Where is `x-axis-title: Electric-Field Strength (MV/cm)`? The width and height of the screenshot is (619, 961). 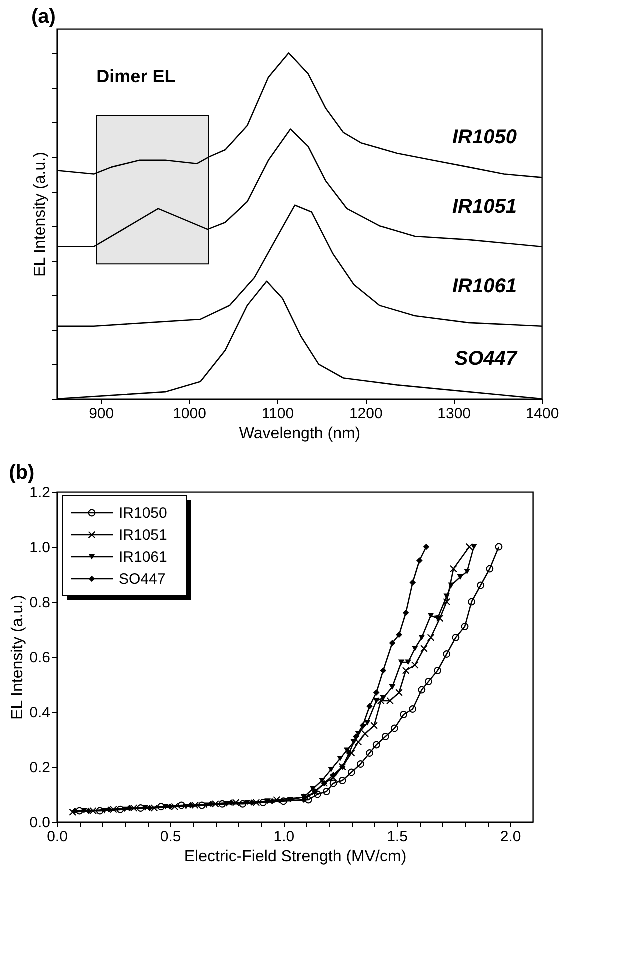
x-axis-title: Electric-Field Strength (MV/cm) is located at coordinates (295, 857).